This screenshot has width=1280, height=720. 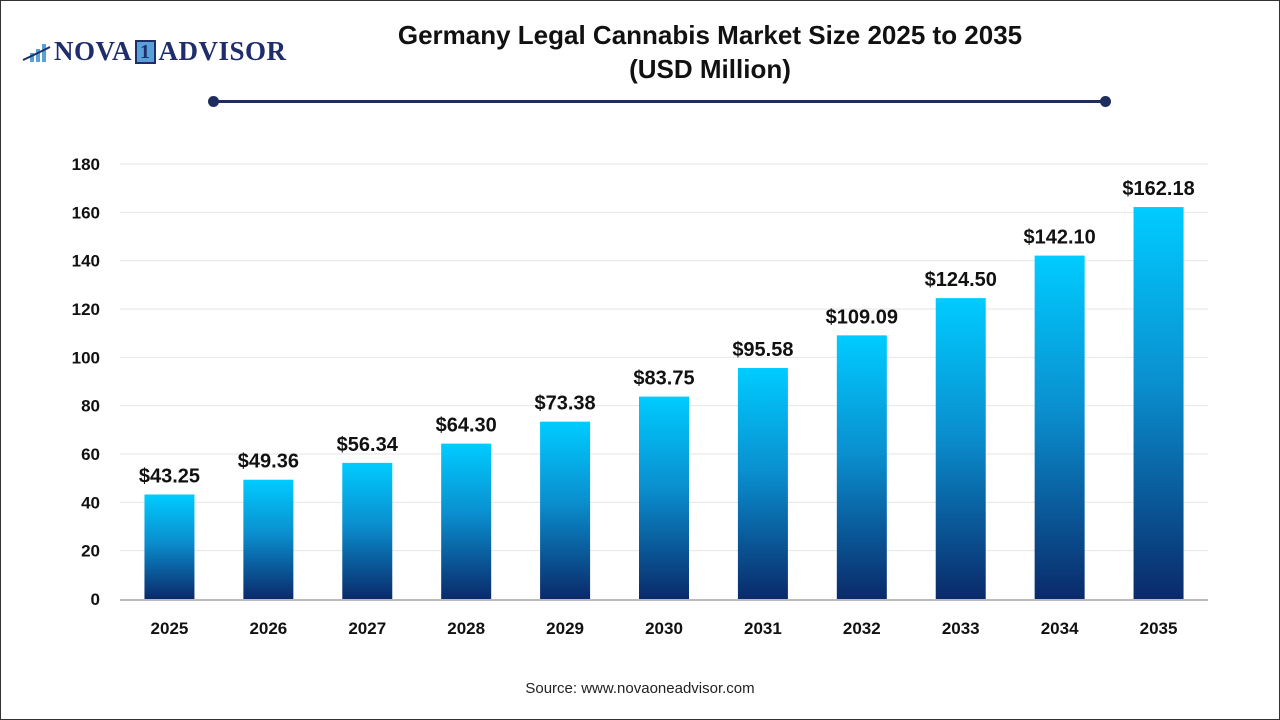 What do you see at coordinates (1158, 189) in the screenshot?
I see `data-label: $162.18` at bounding box center [1158, 189].